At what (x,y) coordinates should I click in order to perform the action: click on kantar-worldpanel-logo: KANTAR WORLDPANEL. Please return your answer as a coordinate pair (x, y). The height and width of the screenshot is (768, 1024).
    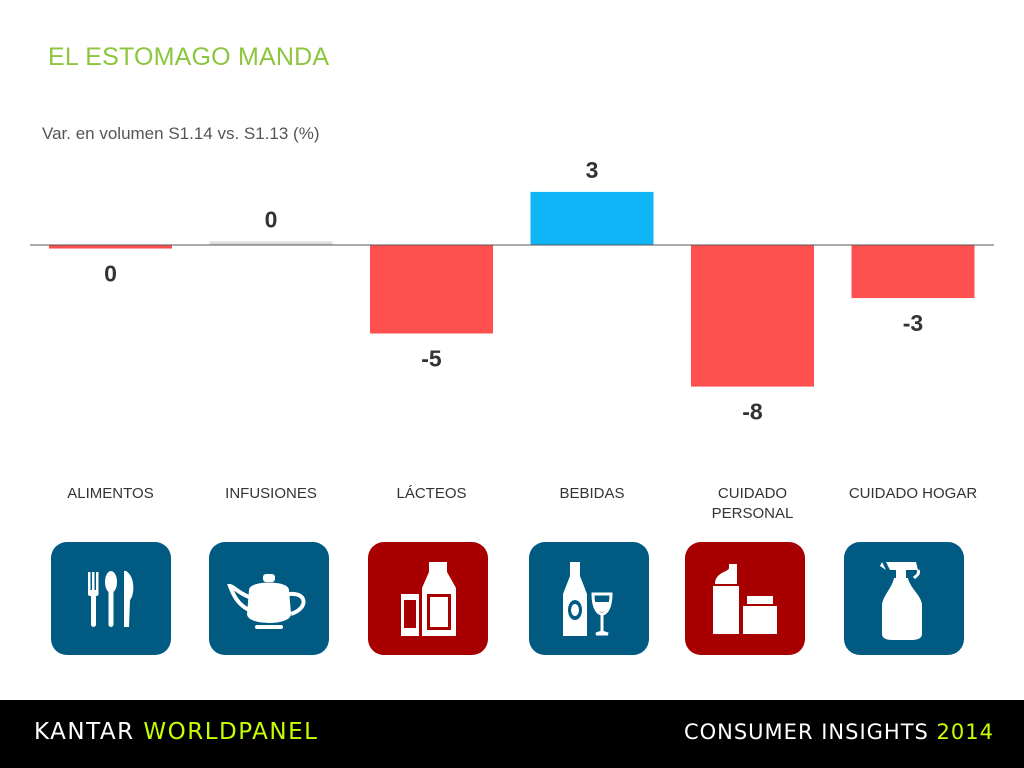
    Looking at the image, I should click on (176, 732).